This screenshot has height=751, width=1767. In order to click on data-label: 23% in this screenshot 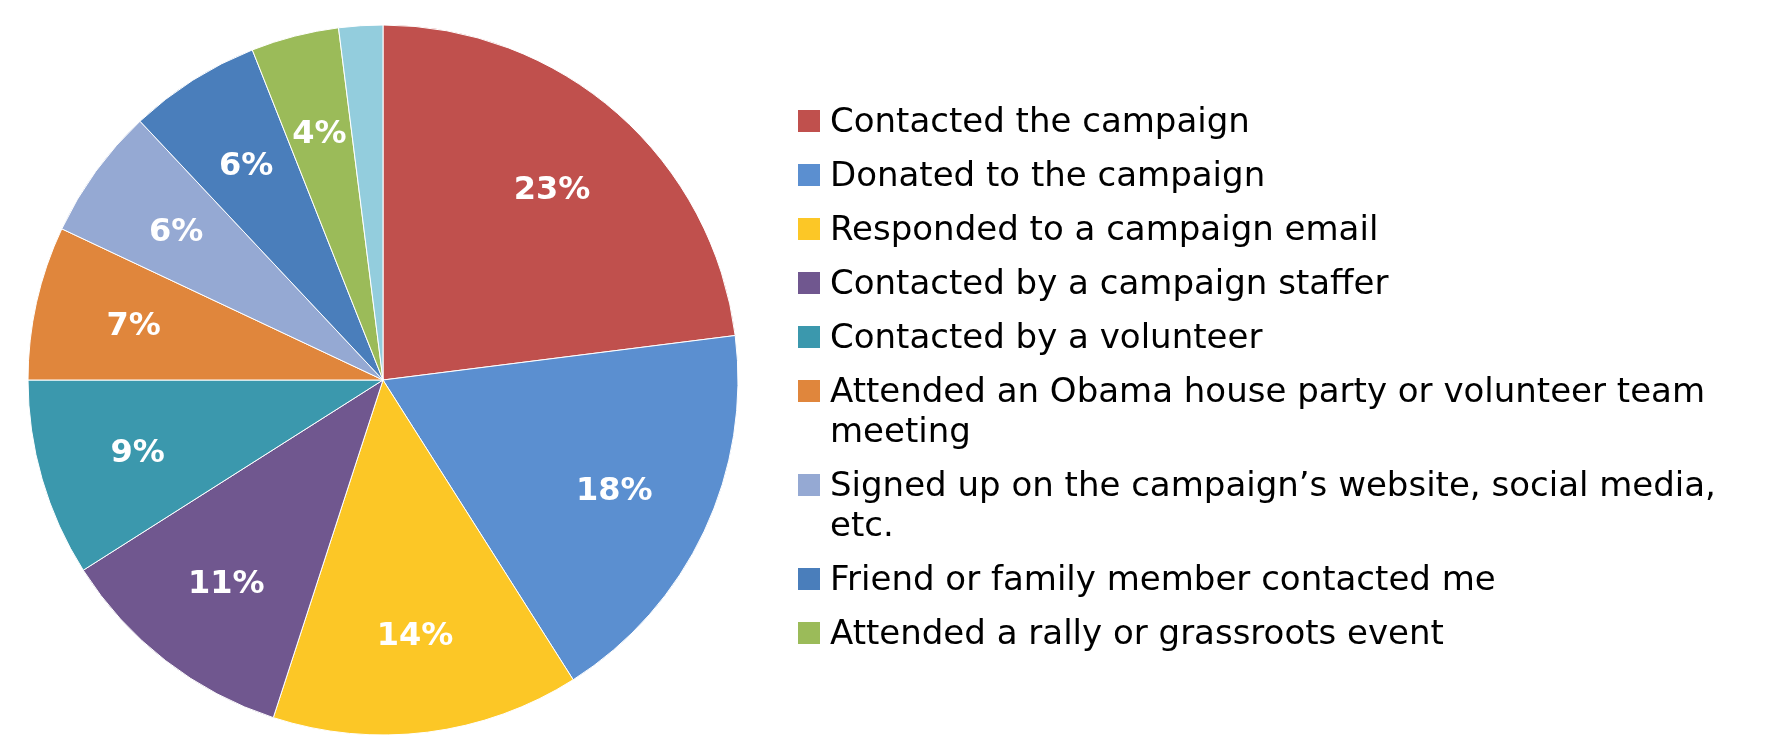, I will do `click(552, 188)`.